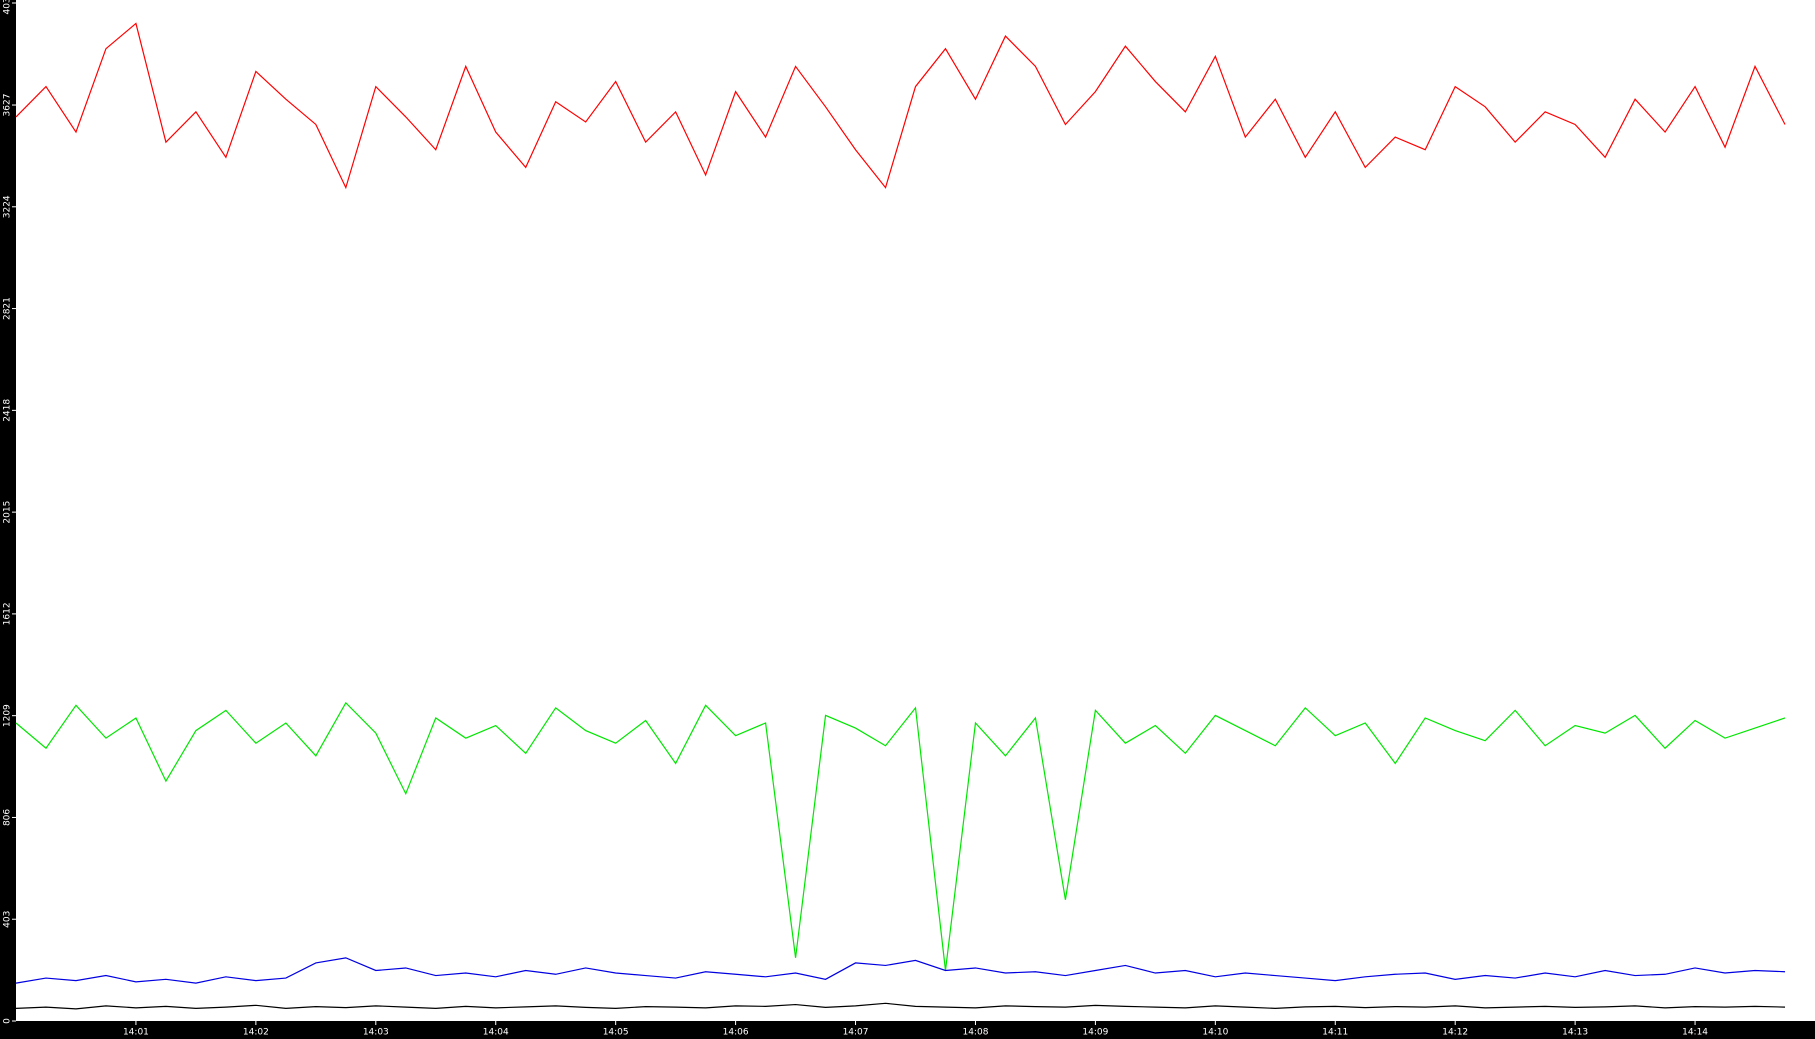 This screenshot has width=1815, height=1039. What do you see at coordinates (736, 1033) in the screenshot?
I see `x-tick-label: 14:06` at bounding box center [736, 1033].